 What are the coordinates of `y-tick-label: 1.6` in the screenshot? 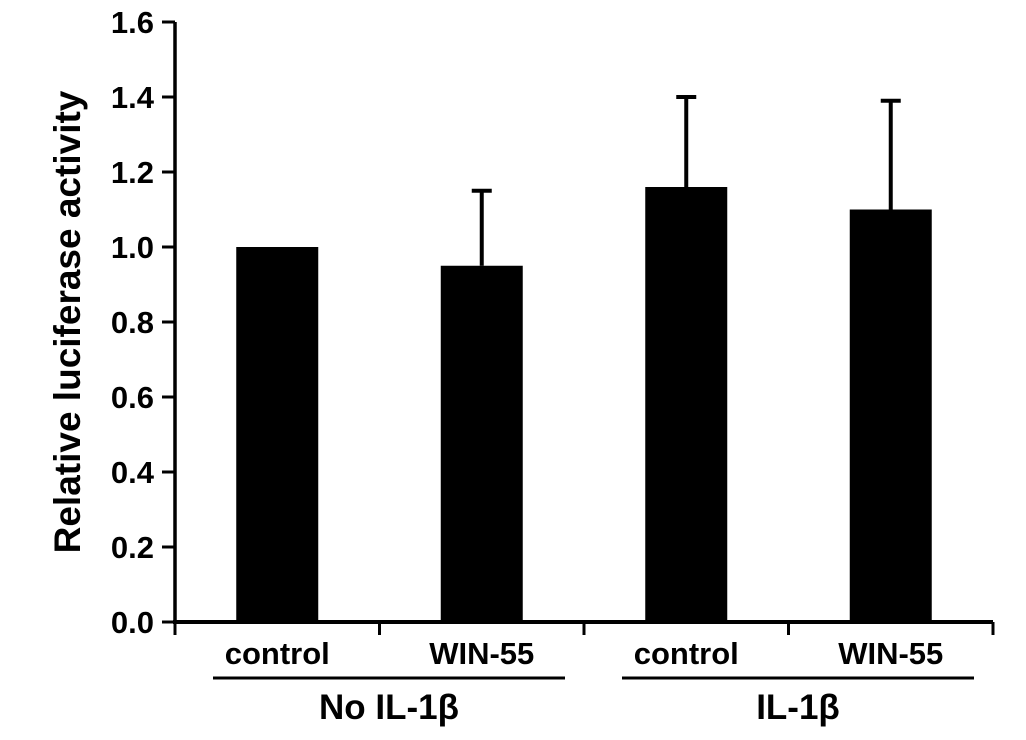 It's located at (132, 22).